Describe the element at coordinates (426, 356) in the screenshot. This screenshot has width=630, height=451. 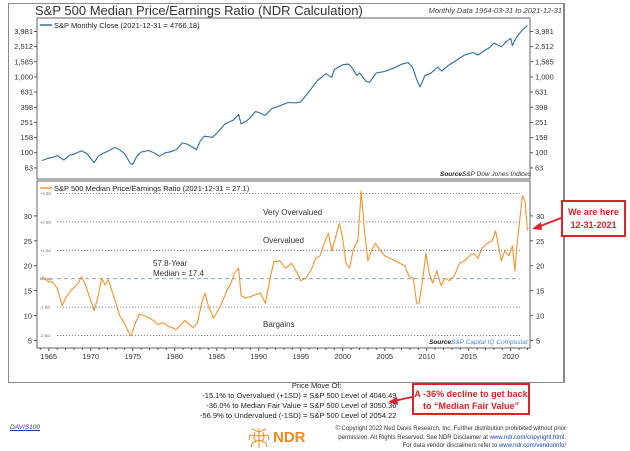
I see `xtick-label: 2010` at that location.